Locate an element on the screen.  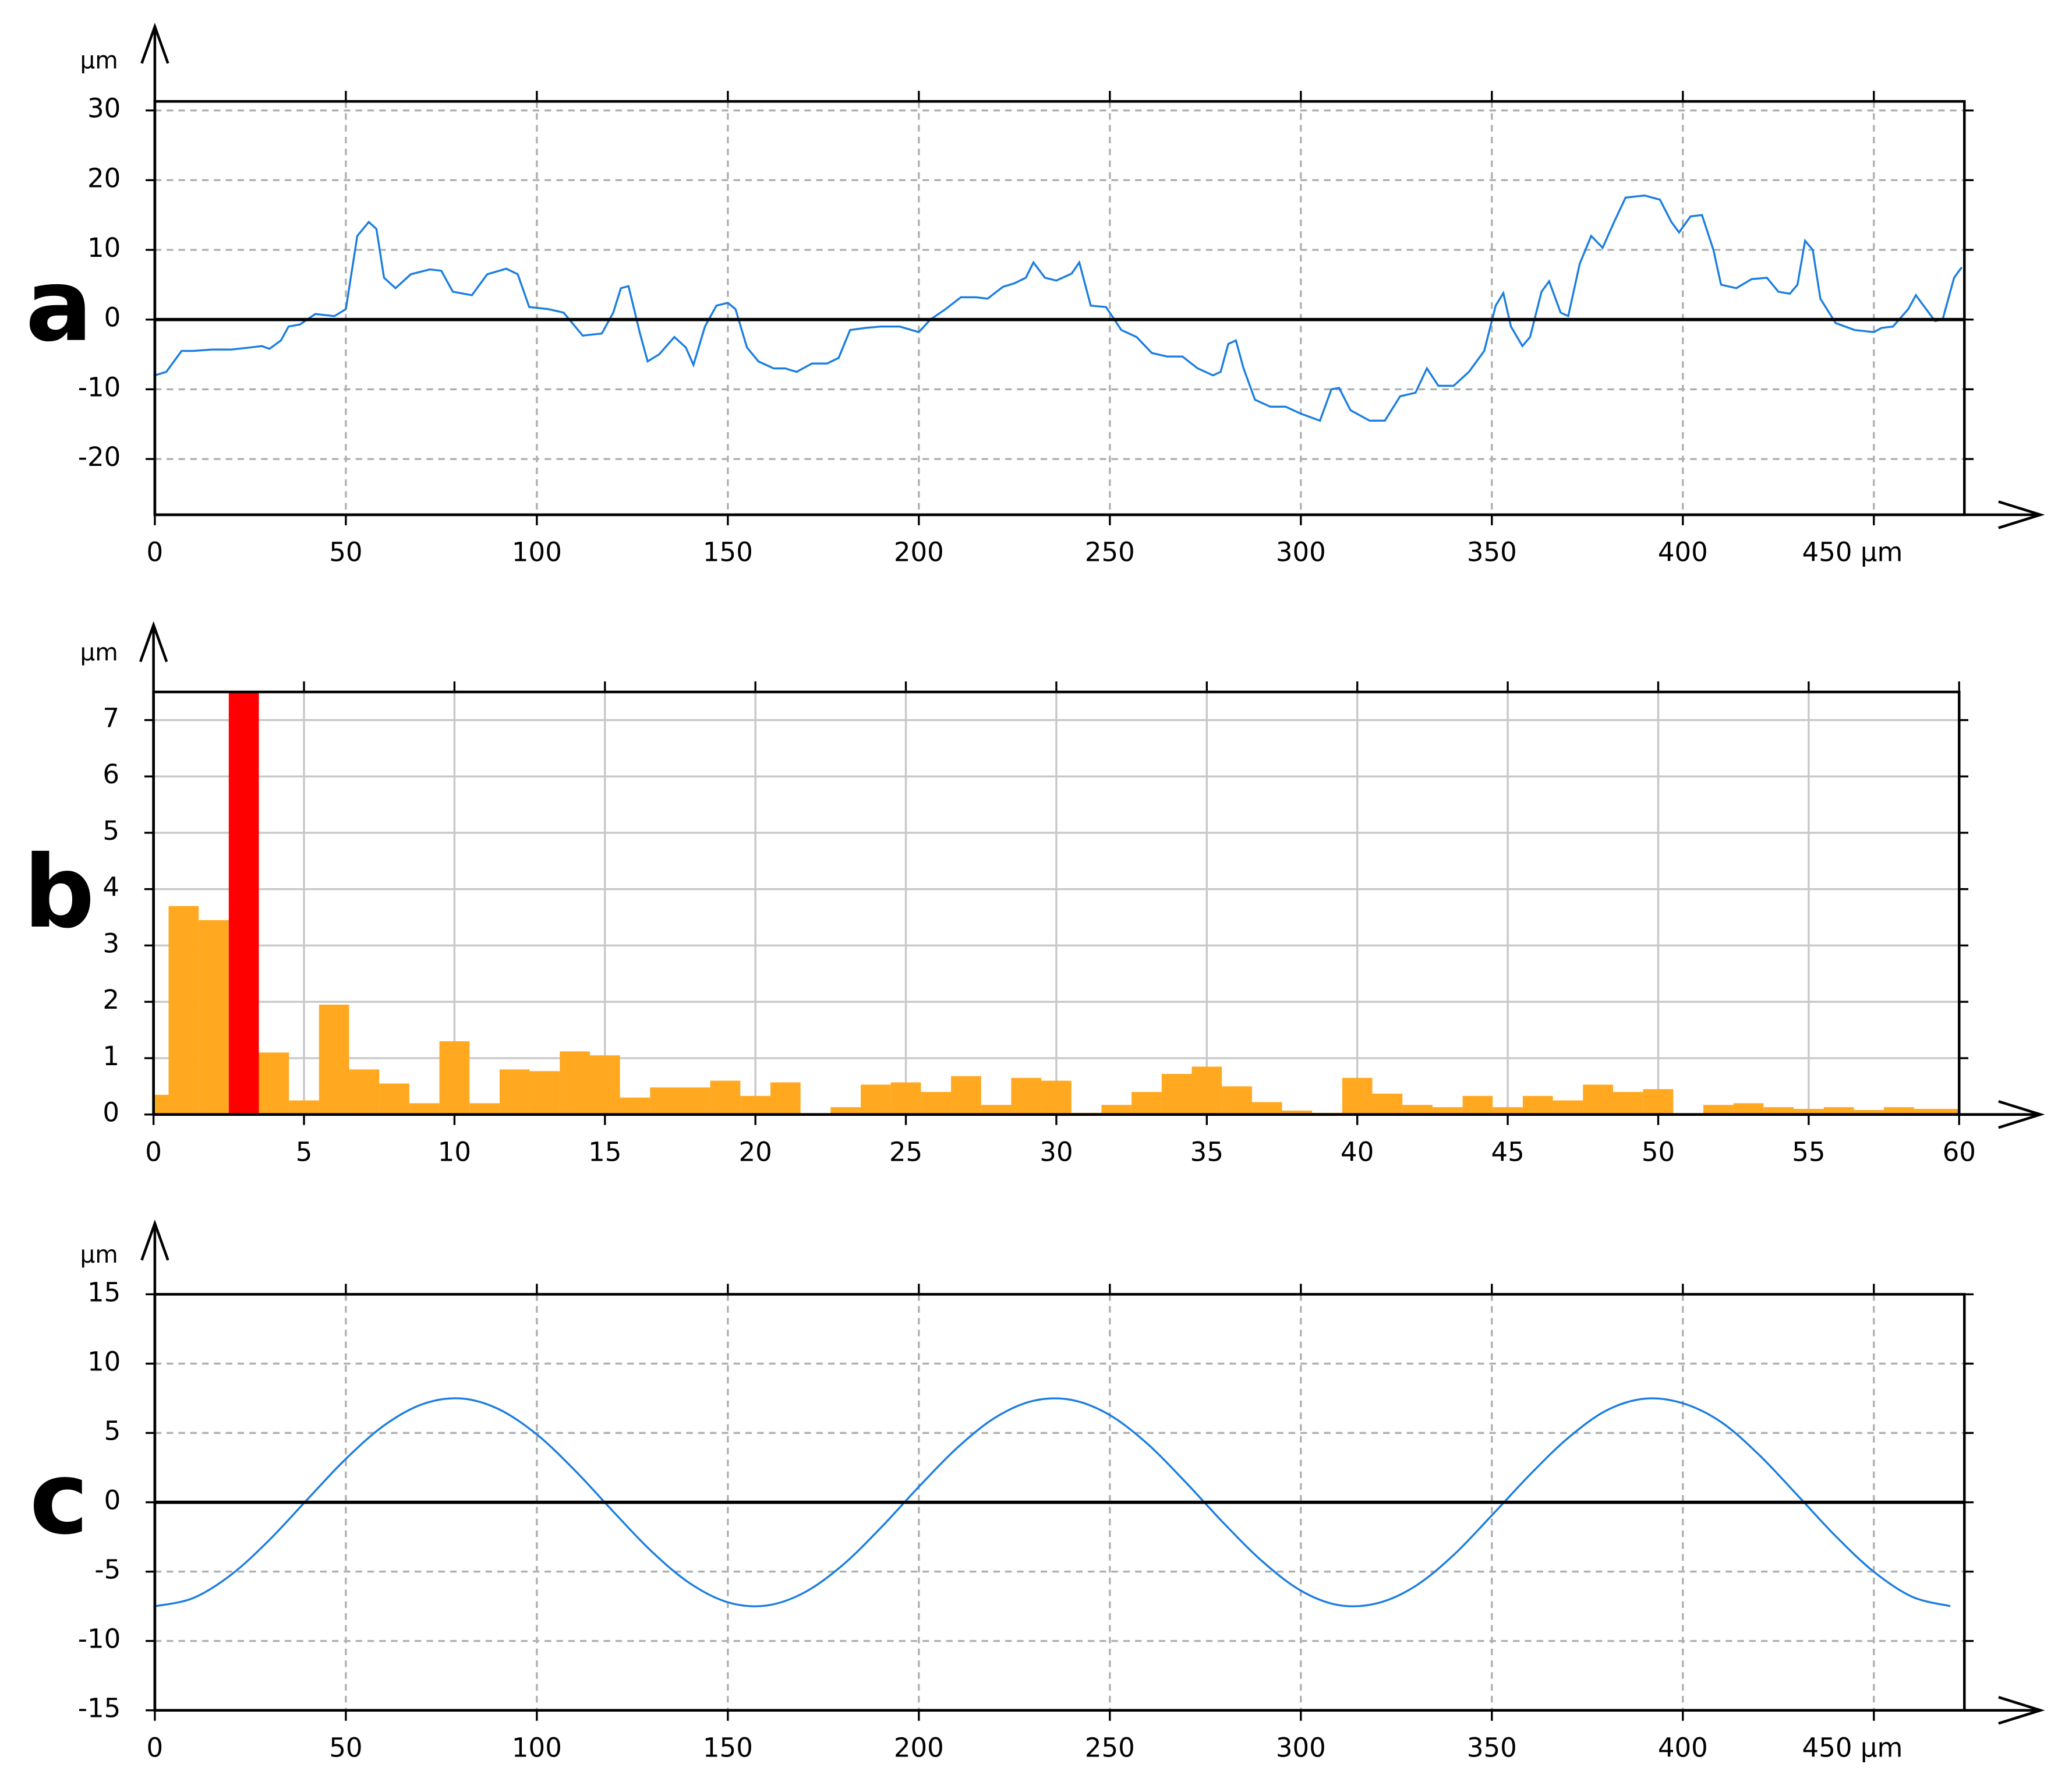
y-tick-label: 30 is located at coordinates (104, 108).